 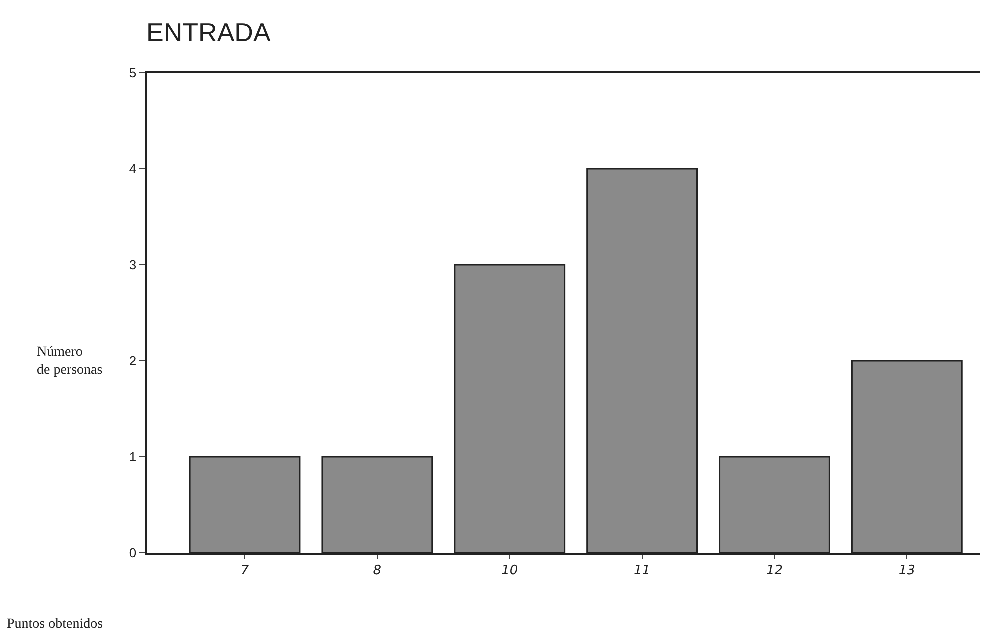 What do you see at coordinates (133, 169) in the screenshot?
I see `y-tick-label: 4` at bounding box center [133, 169].